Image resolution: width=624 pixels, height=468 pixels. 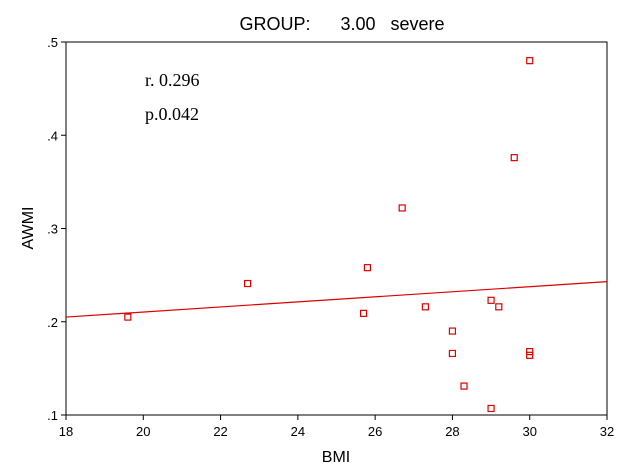 I want to click on y-tick-label: .2, so click(x=52, y=322).